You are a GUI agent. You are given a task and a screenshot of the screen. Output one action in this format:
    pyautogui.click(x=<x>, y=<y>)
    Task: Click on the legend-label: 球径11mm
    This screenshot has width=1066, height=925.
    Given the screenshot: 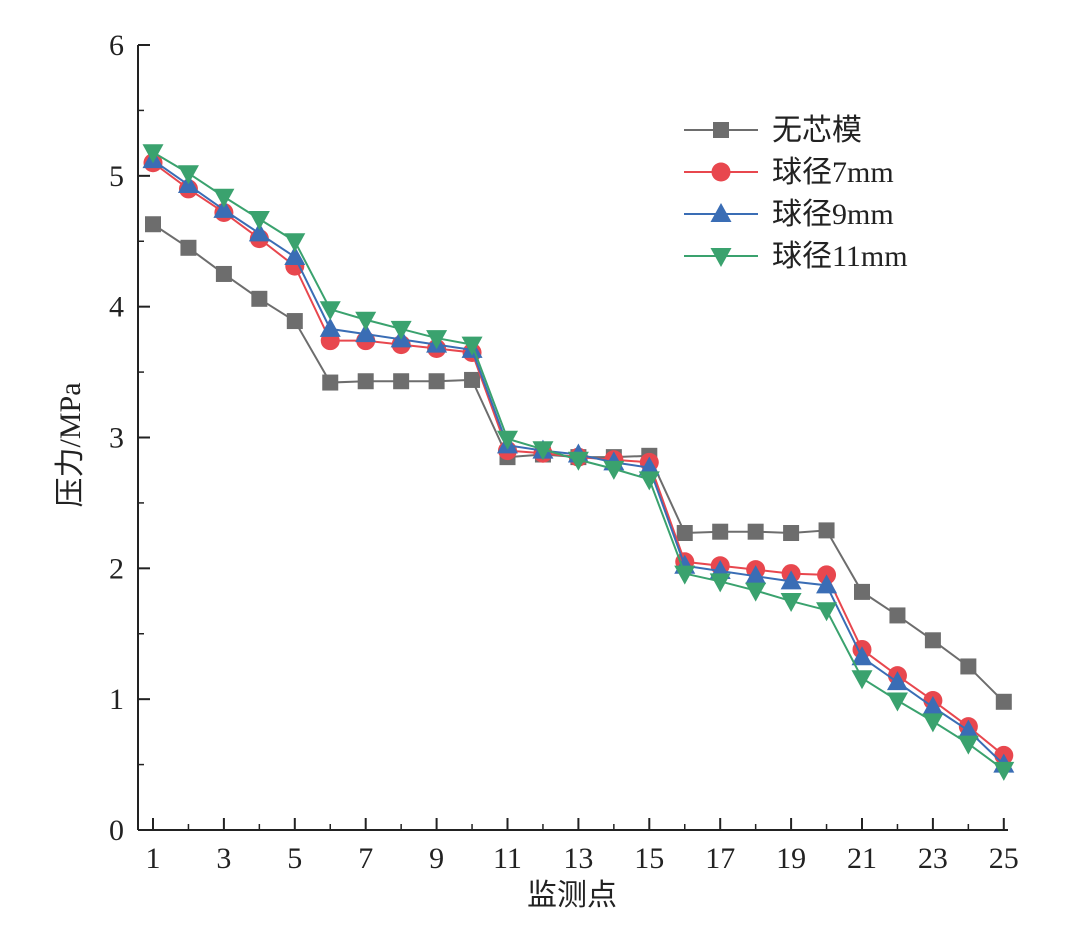 What is the action you would take?
    pyautogui.click(x=840, y=256)
    